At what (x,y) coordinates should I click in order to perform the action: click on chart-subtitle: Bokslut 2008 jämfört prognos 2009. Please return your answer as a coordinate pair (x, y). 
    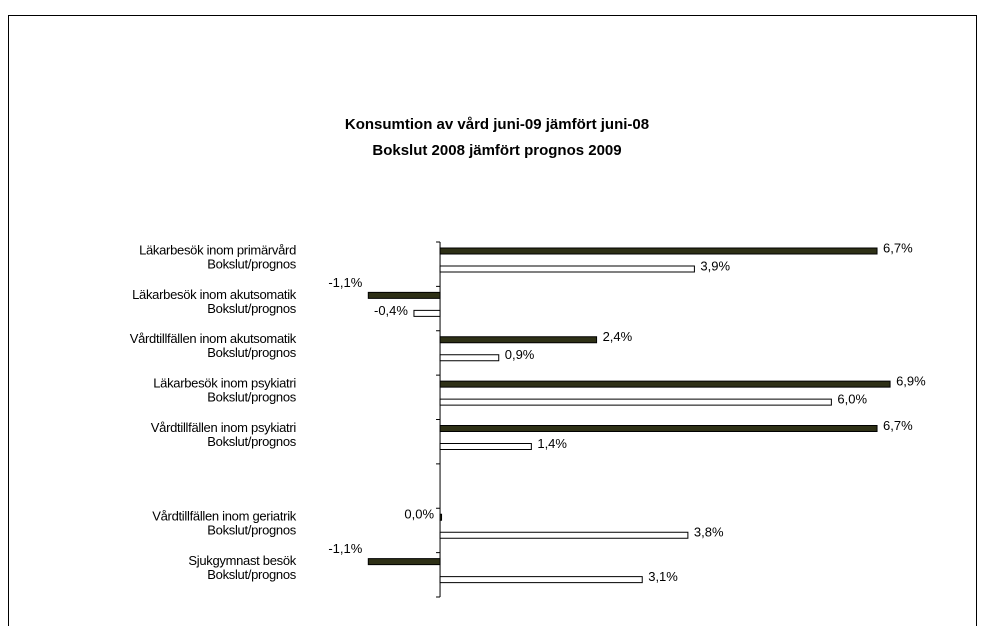
    Looking at the image, I should click on (496, 150).